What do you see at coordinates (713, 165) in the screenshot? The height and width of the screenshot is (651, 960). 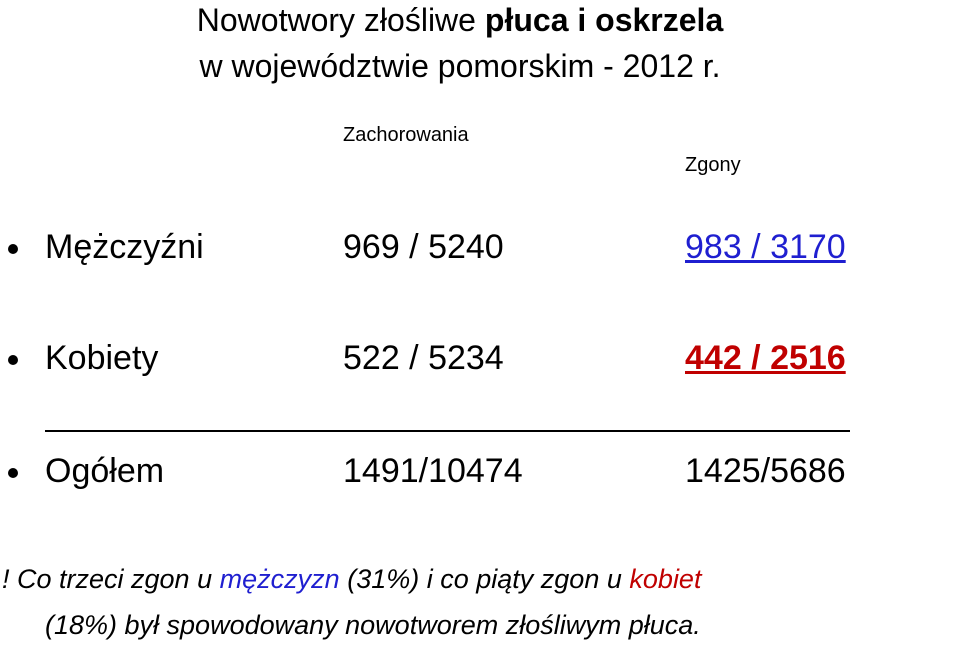 I see `column-header: Zgony` at bounding box center [713, 165].